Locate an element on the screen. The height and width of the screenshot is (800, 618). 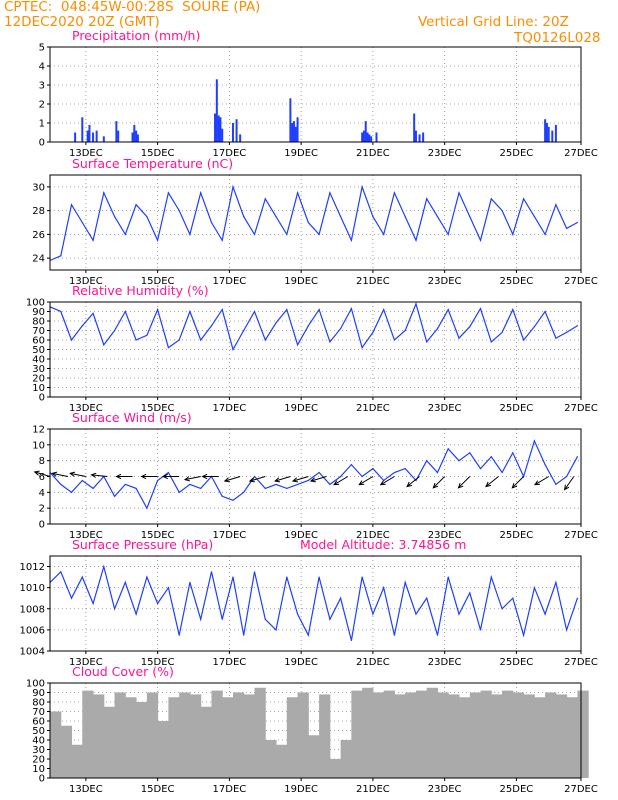
y-tick-label: 100 is located at coordinates (35, 303).